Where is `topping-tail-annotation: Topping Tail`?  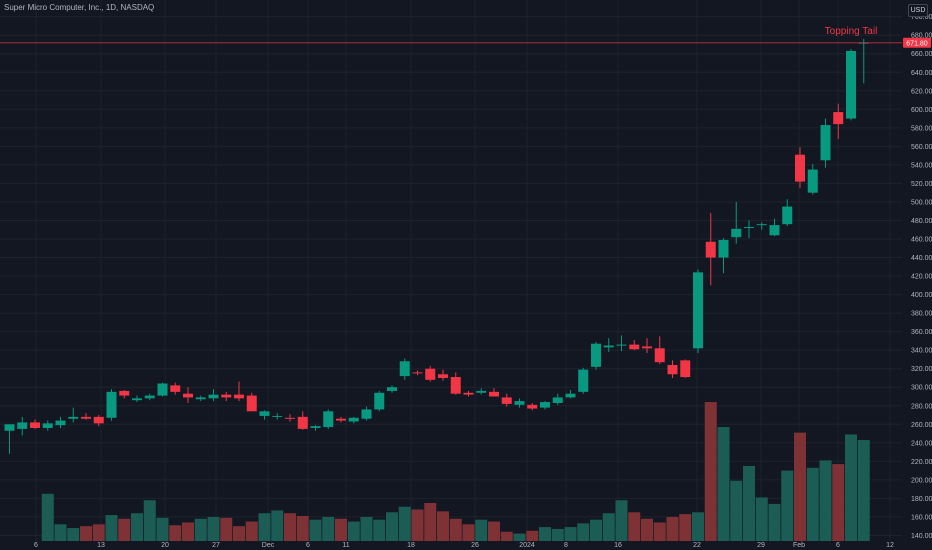
topping-tail-annotation: Topping Tail is located at coordinates (851, 31).